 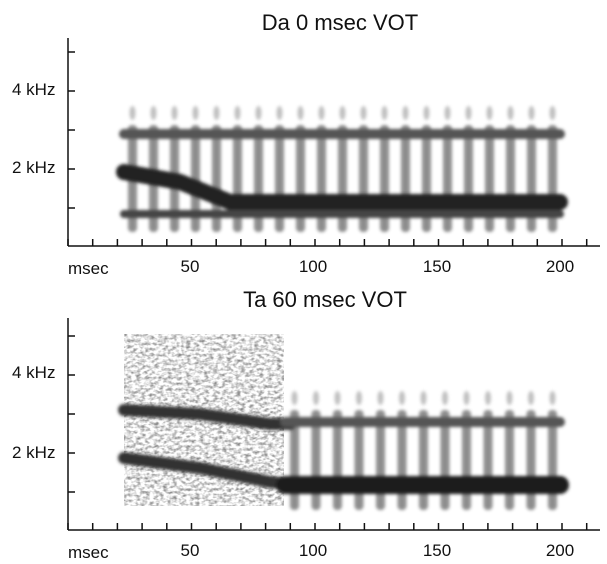 I want to click on panel-title: Da 0 msec VOT, so click(x=340, y=22).